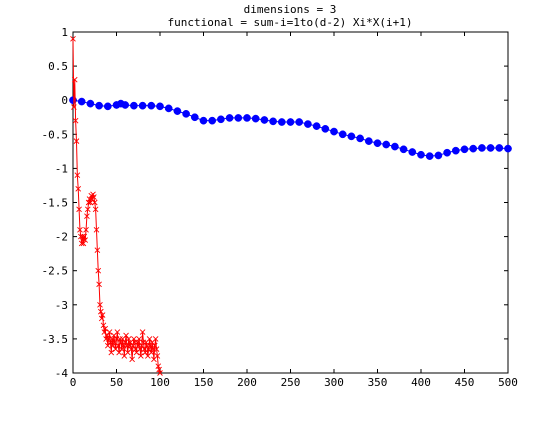 The image size is (560, 425). What do you see at coordinates (62, 373) in the screenshot?
I see `y-tick-label: -4` at bounding box center [62, 373].